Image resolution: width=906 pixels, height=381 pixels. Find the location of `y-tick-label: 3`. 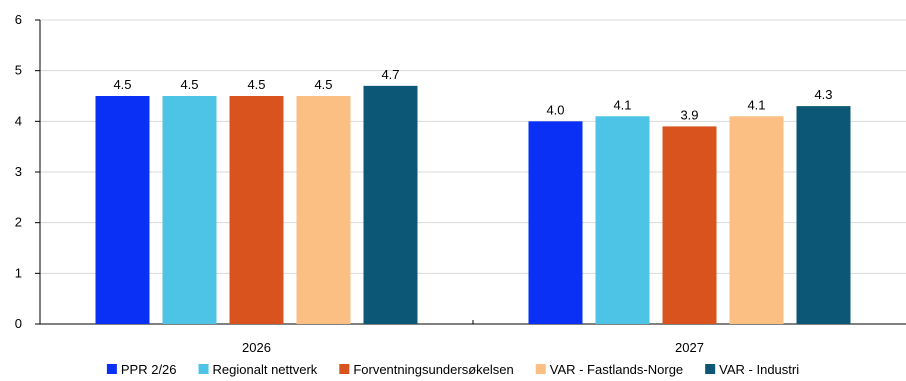

y-tick-label: 3 is located at coordinates (18, 171).